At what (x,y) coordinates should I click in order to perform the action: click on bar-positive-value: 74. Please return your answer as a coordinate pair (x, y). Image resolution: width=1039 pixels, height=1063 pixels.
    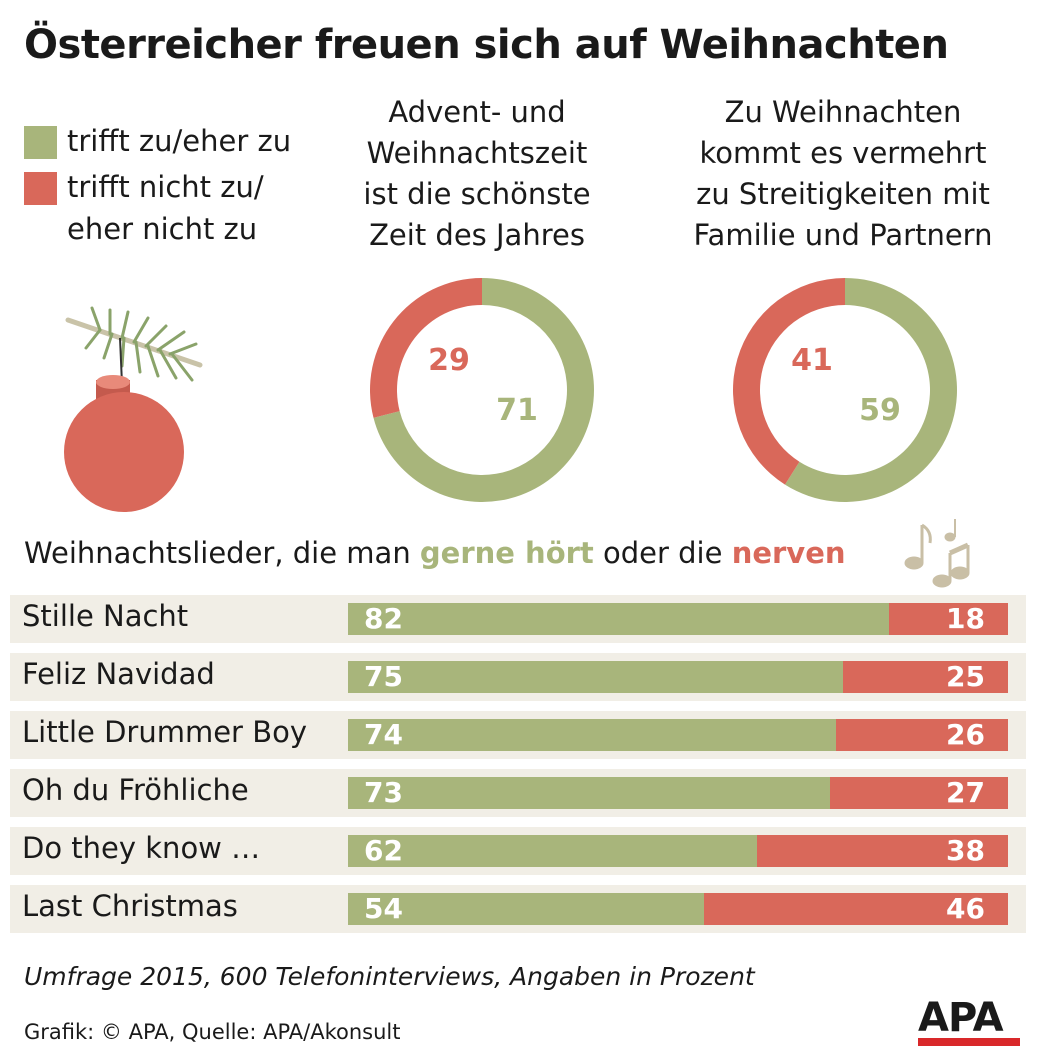
    Looking at the image, I should click on (383, 734).